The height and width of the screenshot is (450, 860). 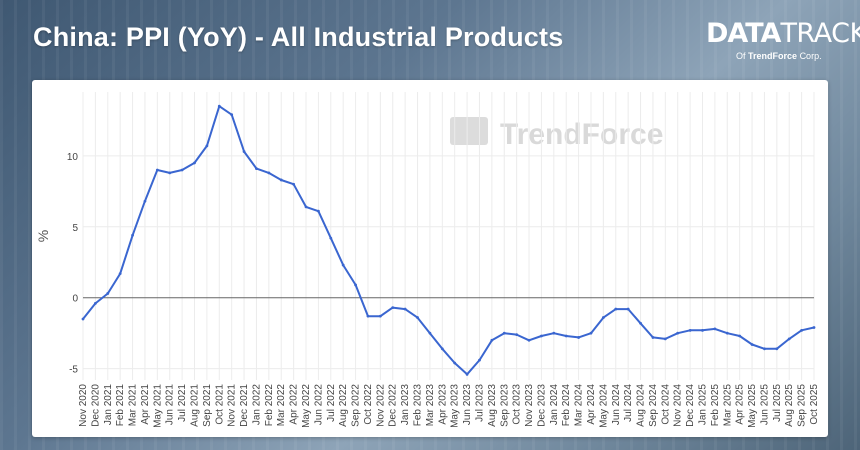 I want to click on logo-sub-suffix: Corp., so click(x=810, y=56).